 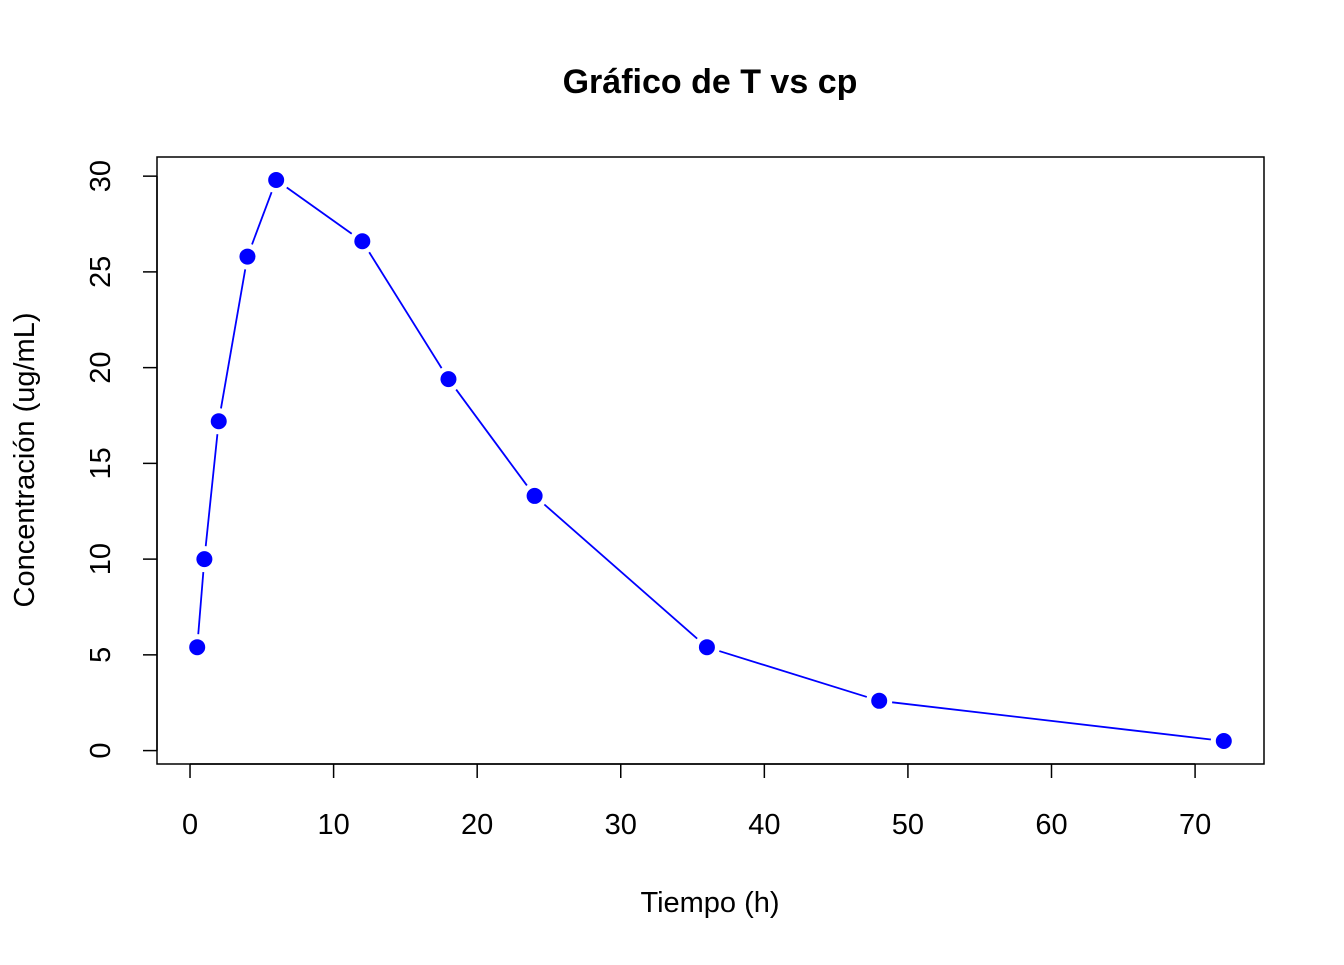 I want to click on x-tick-label: 70, so click(x=1195, y=825).